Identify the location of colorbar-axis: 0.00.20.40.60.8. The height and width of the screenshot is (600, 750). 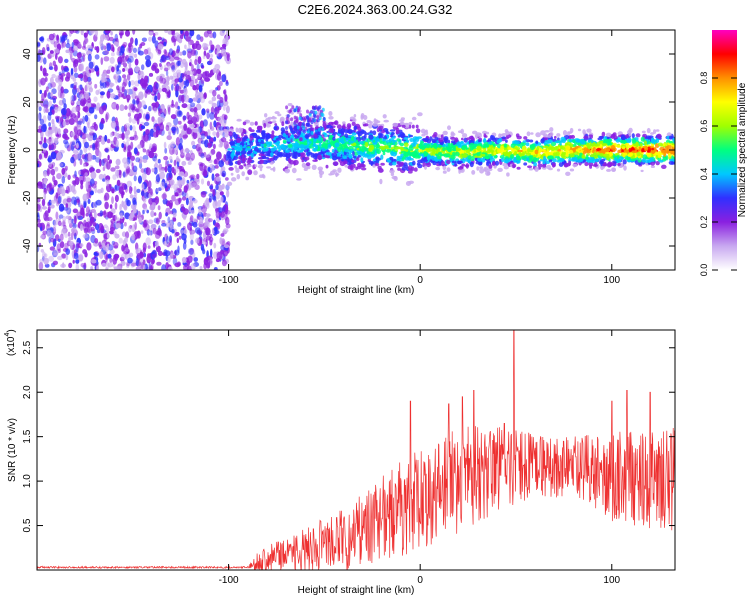
(718, 174).